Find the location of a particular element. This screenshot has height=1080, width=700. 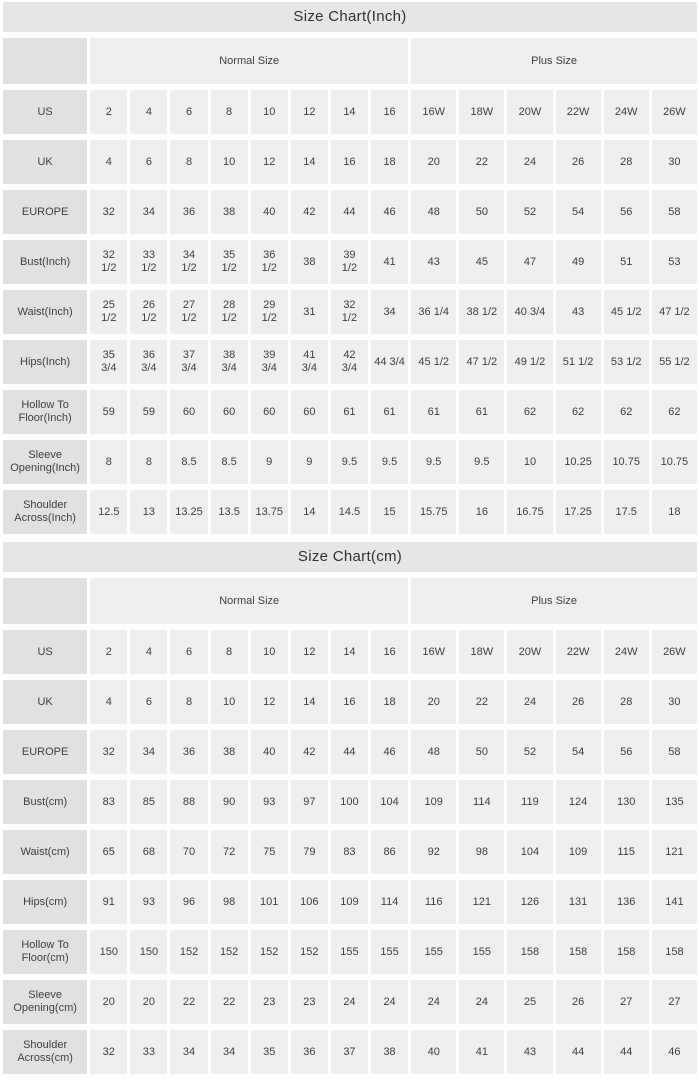

table-cell: 27 1/2 is located at coordinates (189, 312).